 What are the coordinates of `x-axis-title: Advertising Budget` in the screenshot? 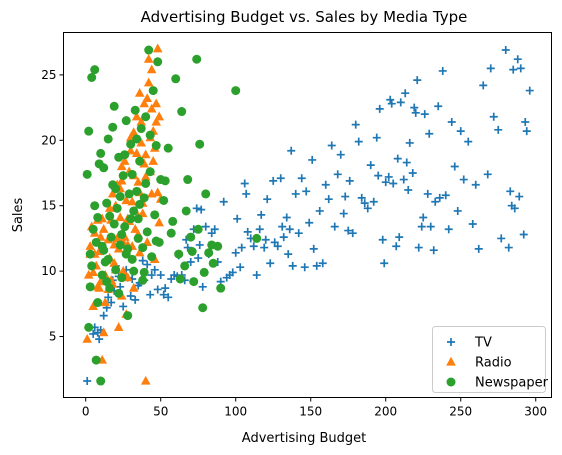 It's located at (304, 438).